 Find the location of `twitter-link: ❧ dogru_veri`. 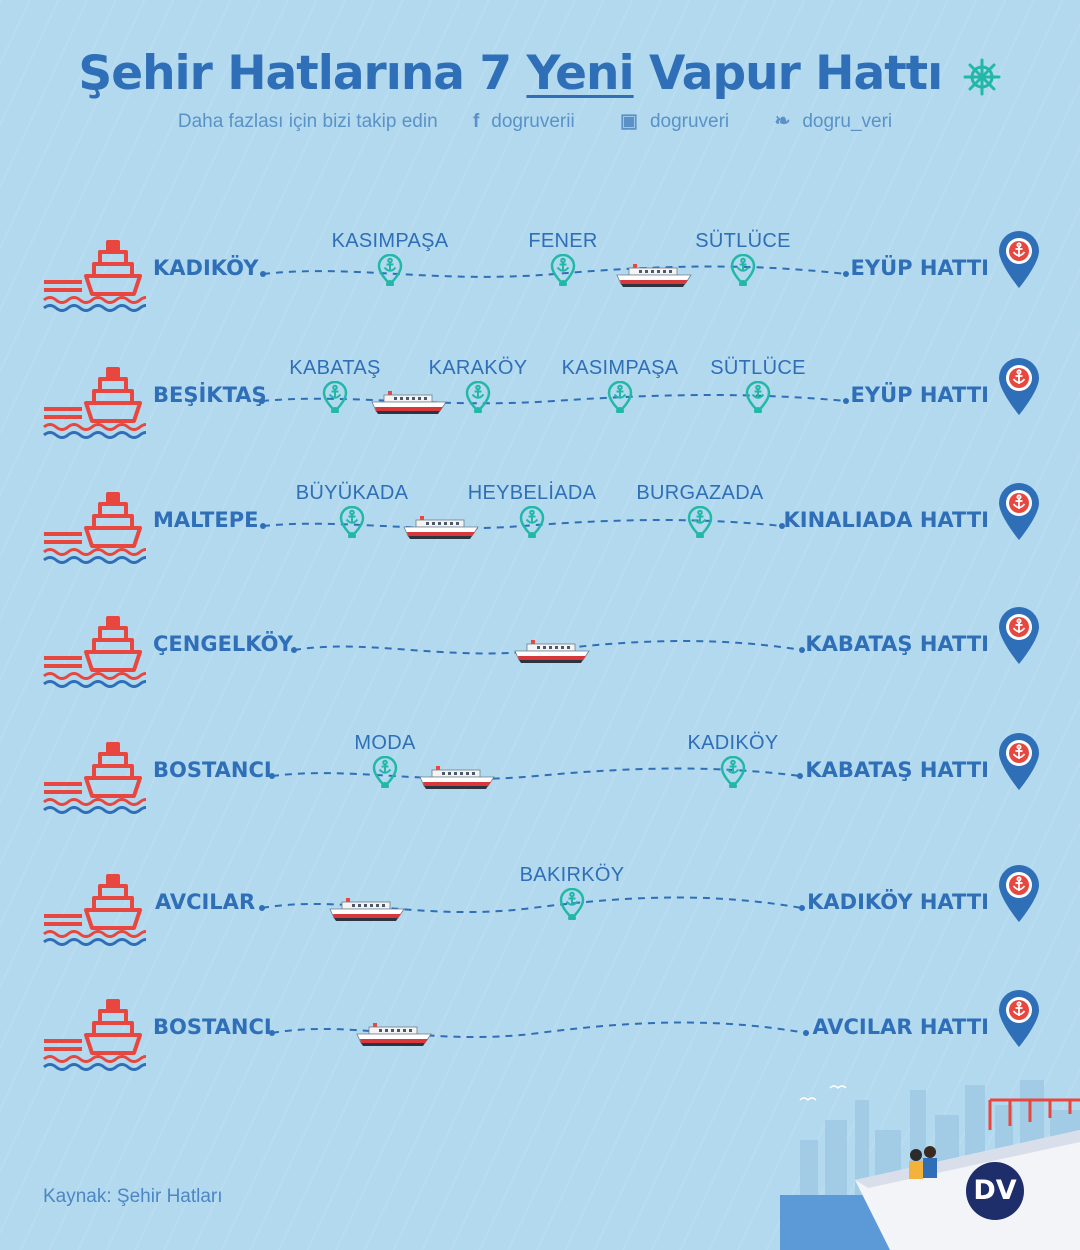

twitter-link: ❧ dogru_veri is located at coordinates (833, 121).